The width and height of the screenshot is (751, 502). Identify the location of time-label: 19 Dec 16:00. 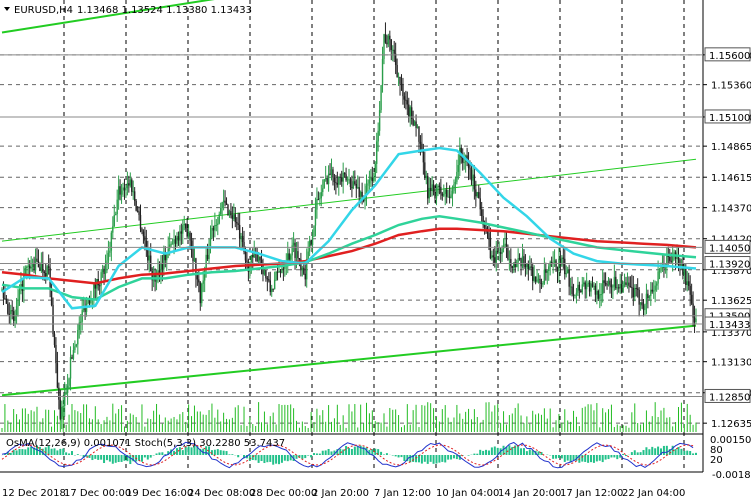
(159, 493).